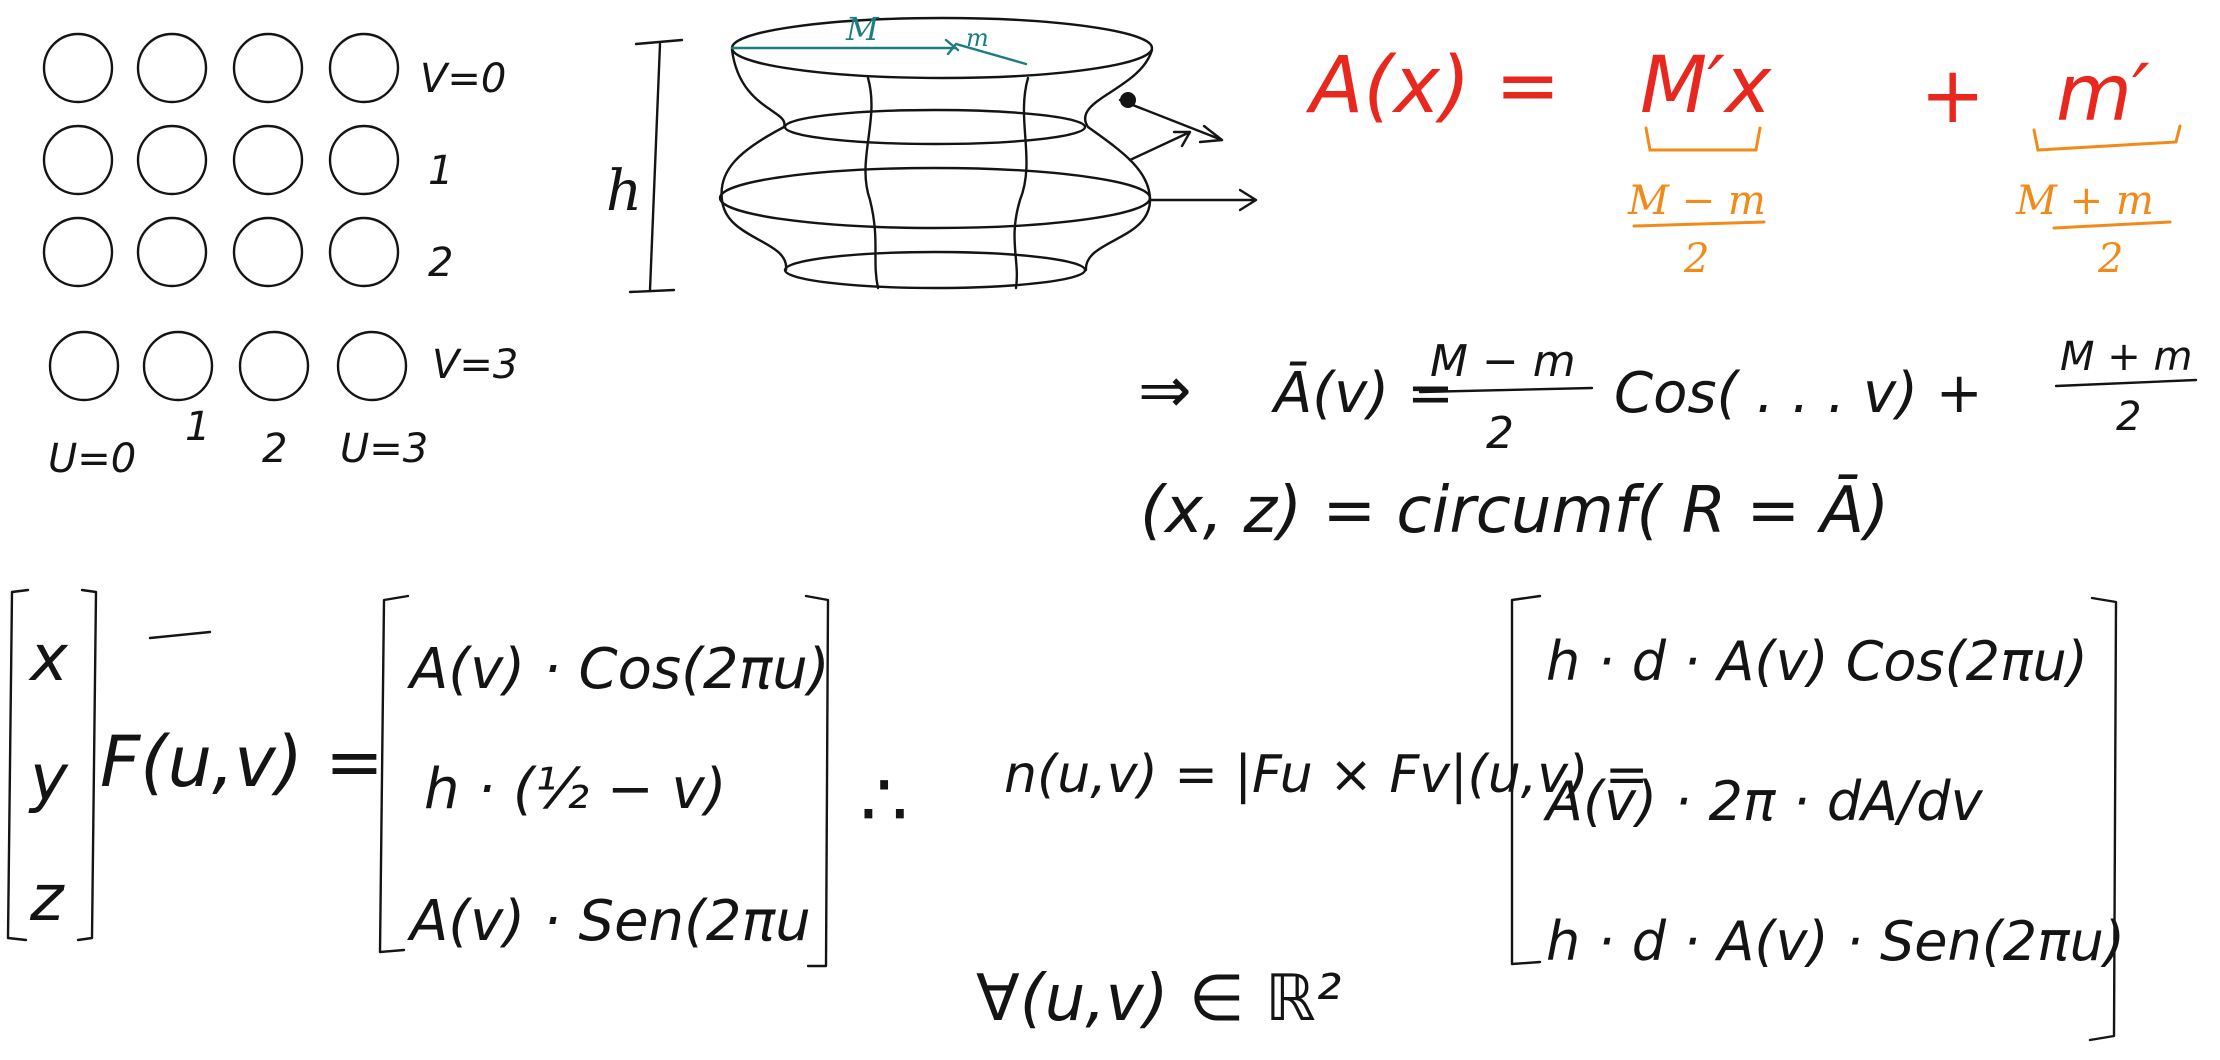 The image size is (2220, 1060). What do you see at coordinates (935, 127) in the screenshot?
I see `upper-ellipse` at bounding box center [935, 127].